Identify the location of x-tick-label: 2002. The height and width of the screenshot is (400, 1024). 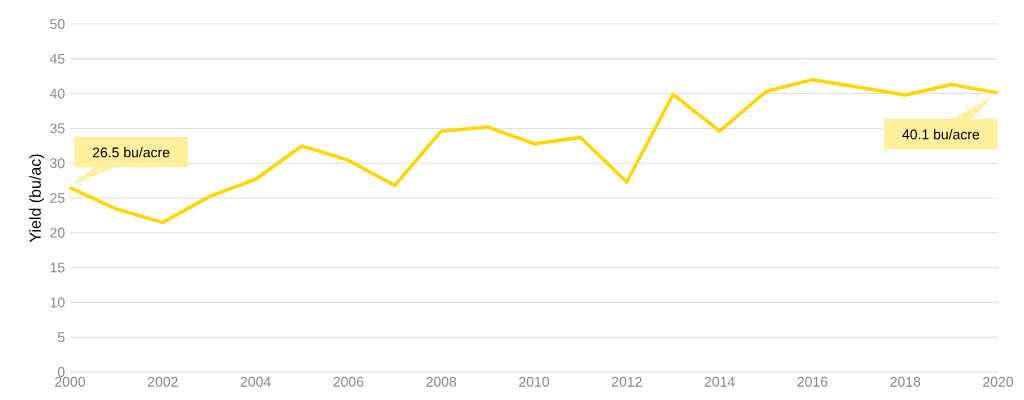
(162, 381).